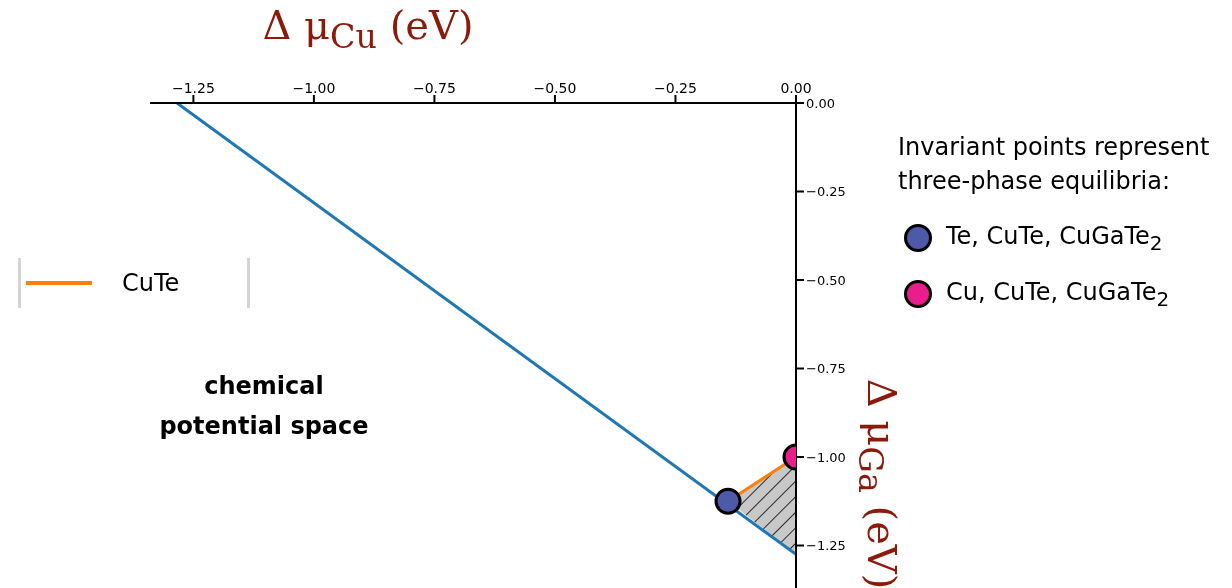  I want to click on legend-label: CuTe, so click(151, 283).